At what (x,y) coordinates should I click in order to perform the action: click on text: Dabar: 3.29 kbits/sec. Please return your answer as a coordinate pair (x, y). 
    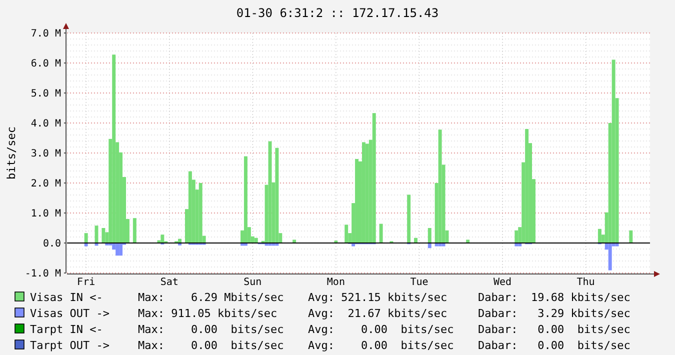
    Looking at the image, I should click on (554, 313).